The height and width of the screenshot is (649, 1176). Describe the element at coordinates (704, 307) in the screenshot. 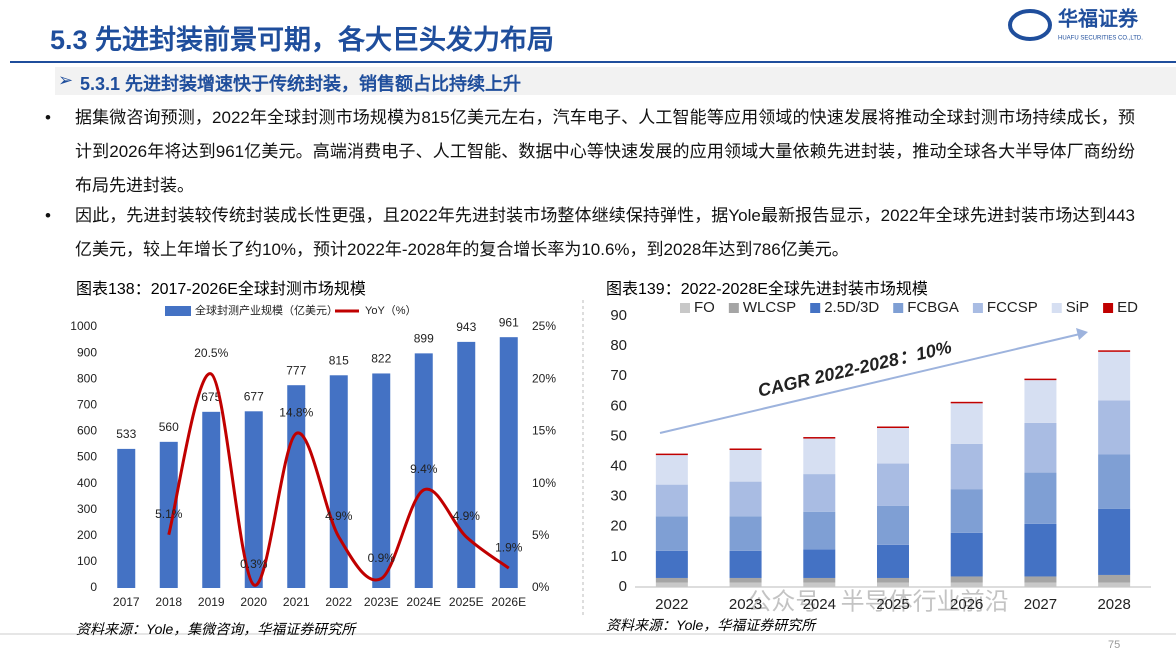

I see `legend-label: FO` at that location.